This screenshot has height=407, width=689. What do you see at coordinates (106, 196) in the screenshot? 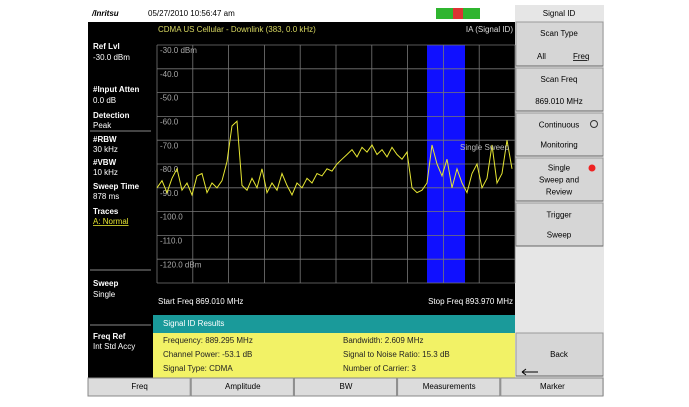
I see `param-value: 878 ms` at bounding box center [106, 196].